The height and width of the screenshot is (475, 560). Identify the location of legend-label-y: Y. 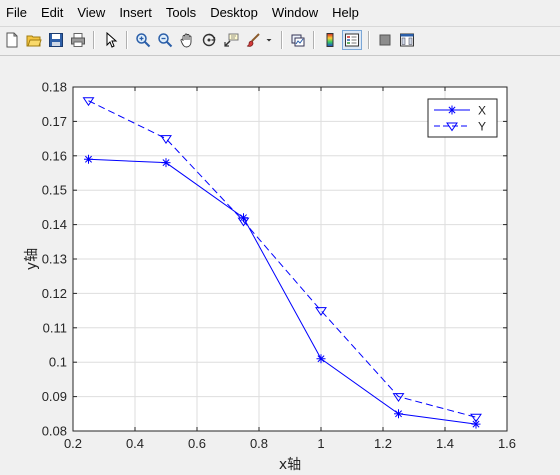
(482, 127).